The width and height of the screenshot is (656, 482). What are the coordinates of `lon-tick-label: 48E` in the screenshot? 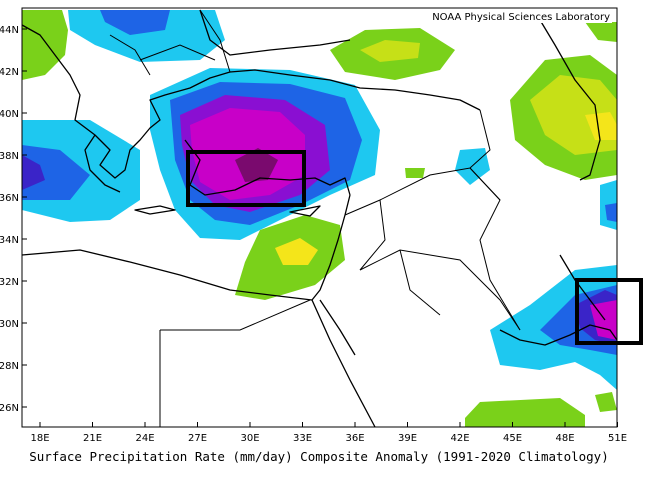 It's located at (564, 438).